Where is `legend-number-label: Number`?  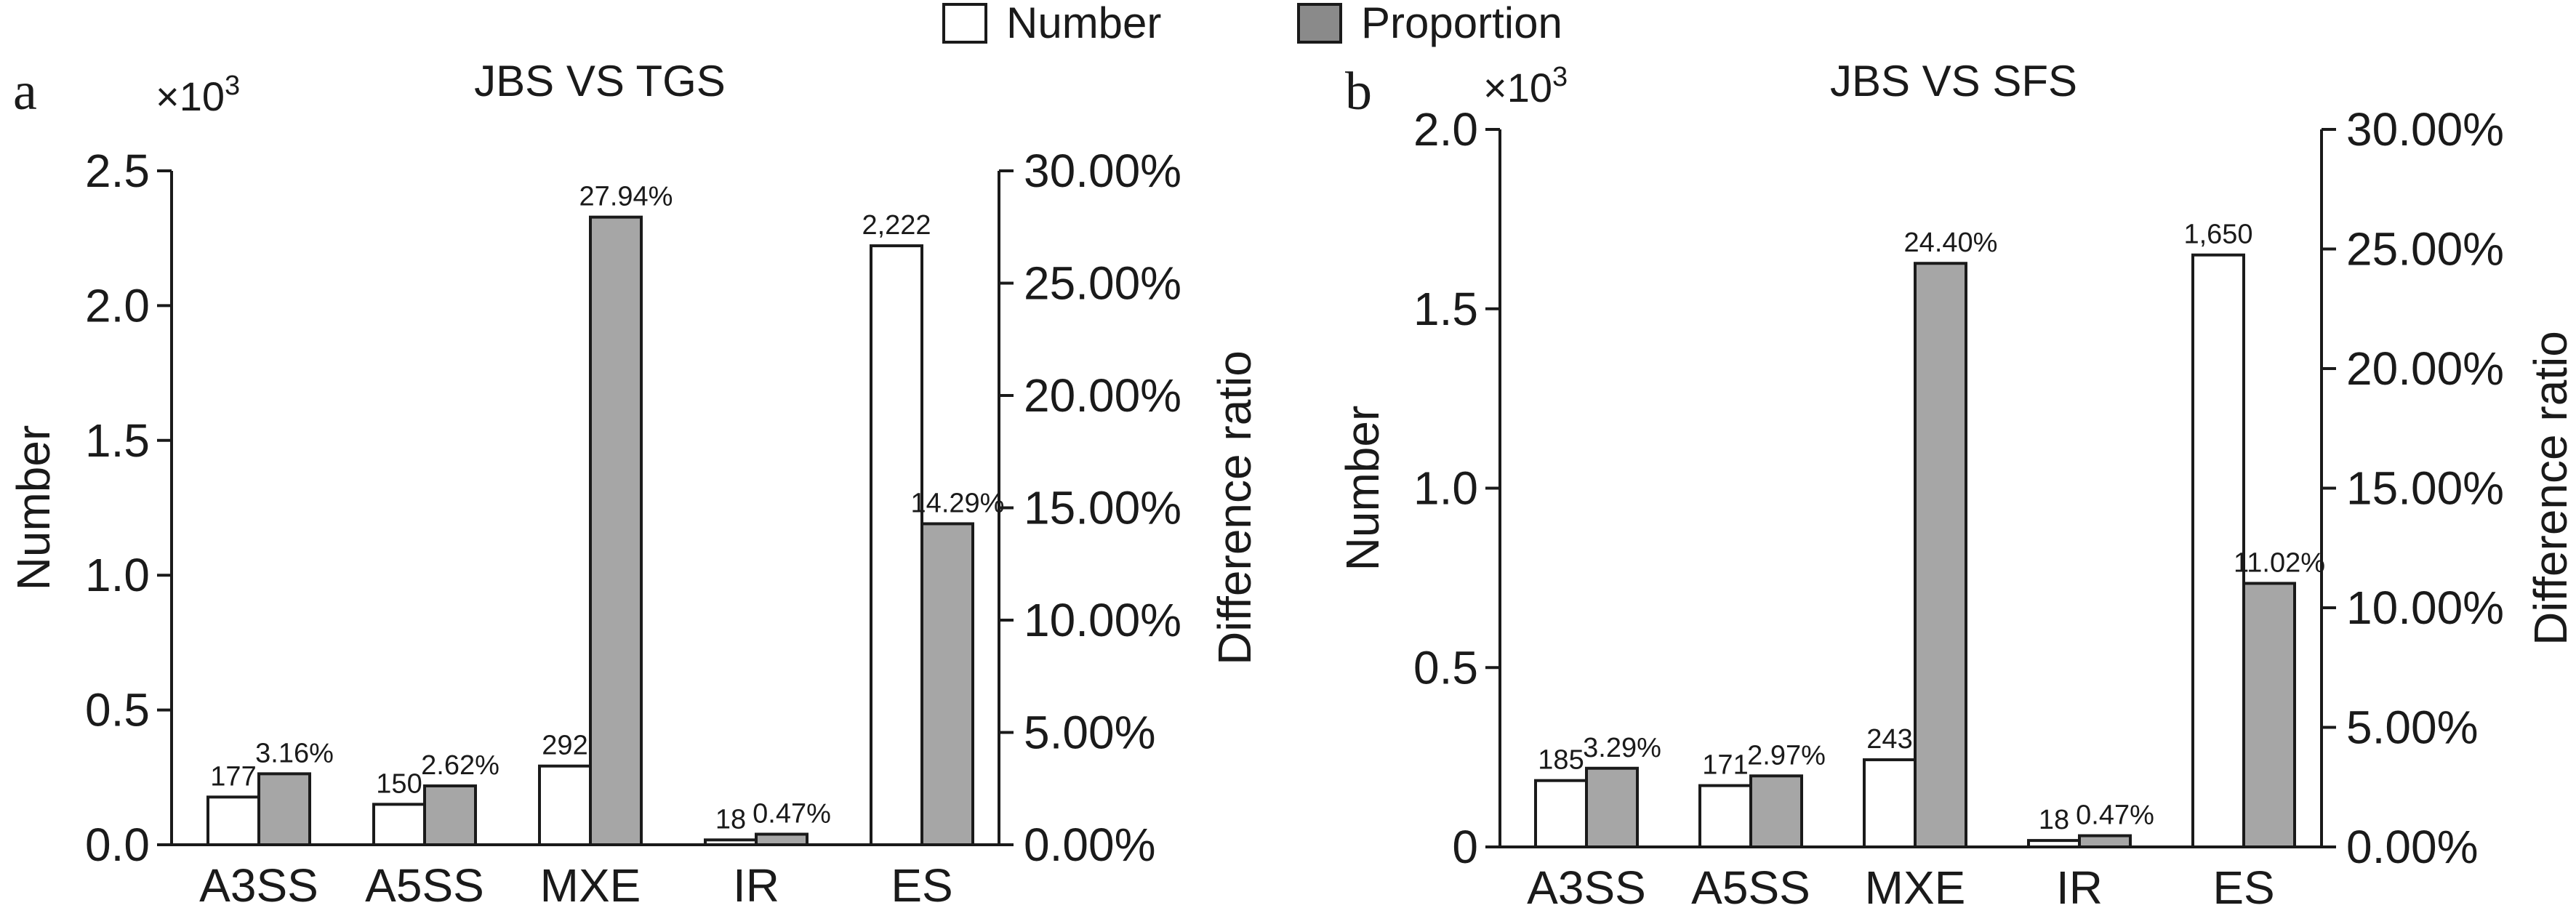
legend-number-label: Number is located at coordinates (1083, 23).